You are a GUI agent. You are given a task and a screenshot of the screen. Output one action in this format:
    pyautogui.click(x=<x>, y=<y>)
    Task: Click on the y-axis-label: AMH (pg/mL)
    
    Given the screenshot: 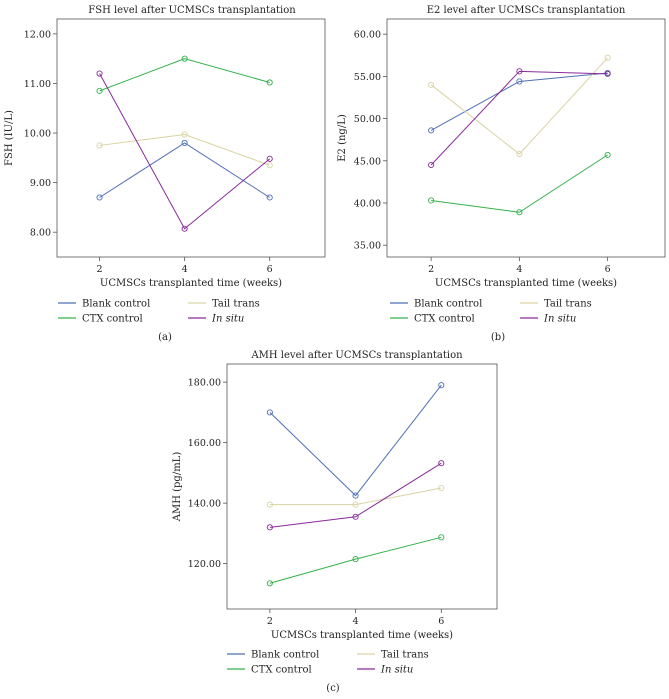 What is the action you would take?
    pyautogui.click(x=177, y=487)
    